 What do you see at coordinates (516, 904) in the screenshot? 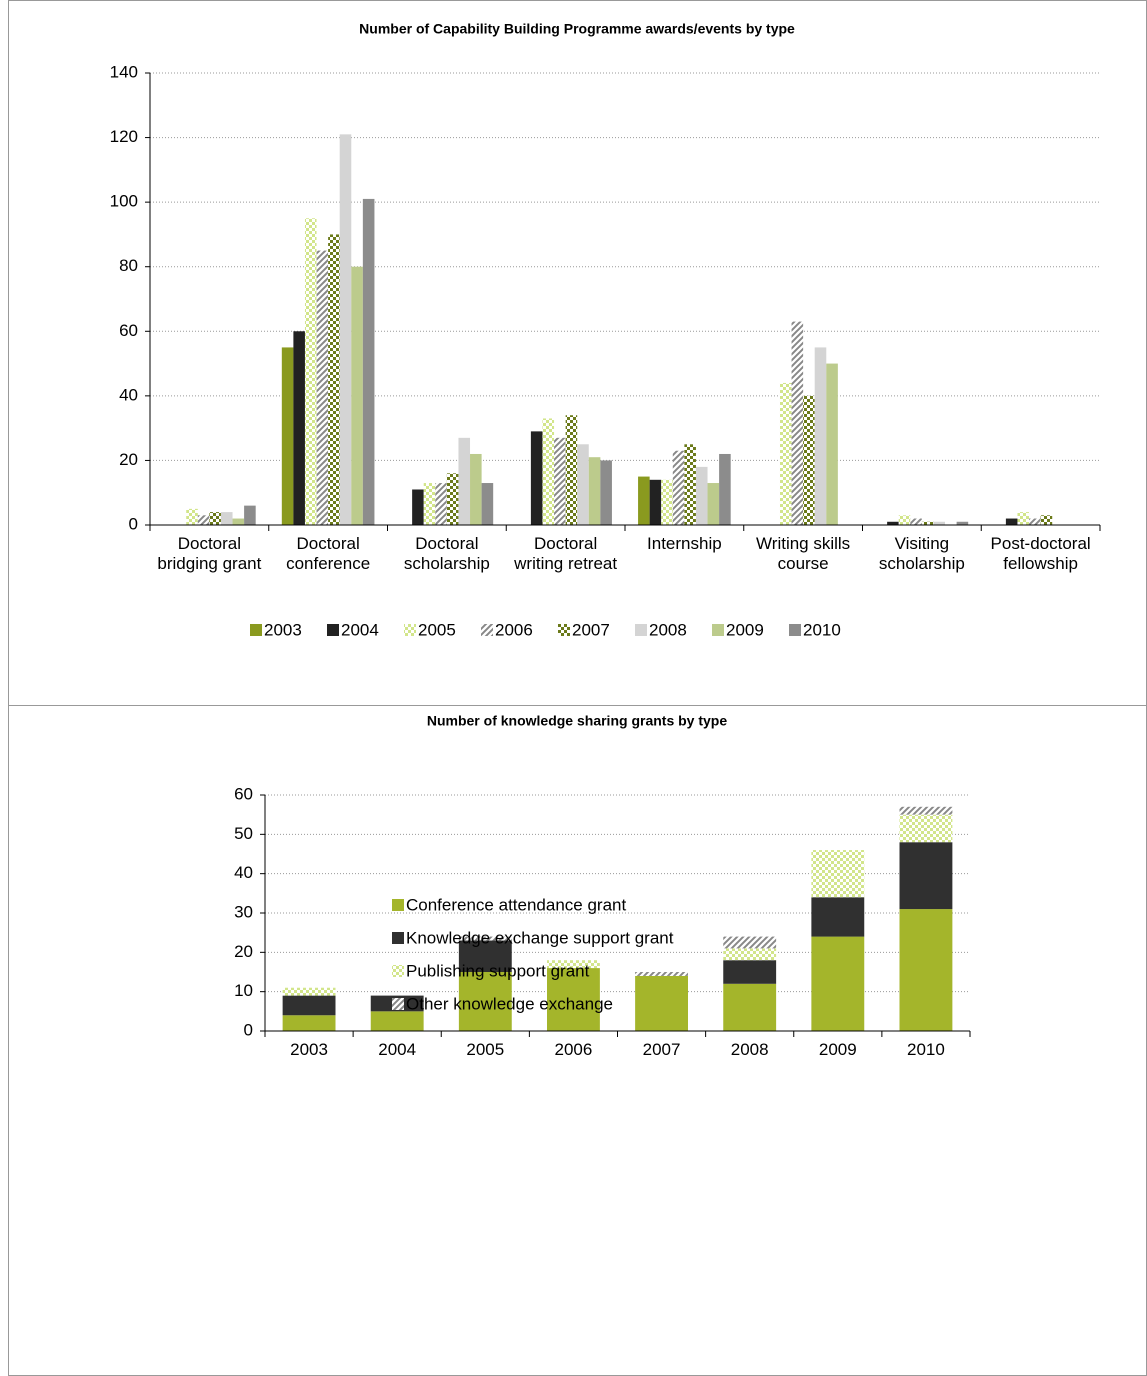
I see `legend-label: Conference attendance grant` at bounding box center [516, 904].